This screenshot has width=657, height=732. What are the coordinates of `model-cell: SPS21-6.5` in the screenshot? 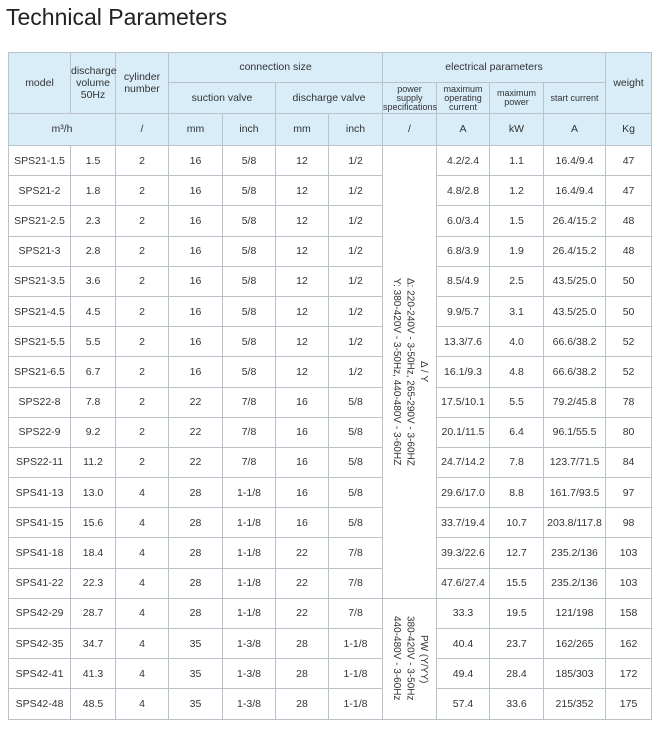 It's located at (39, 372).